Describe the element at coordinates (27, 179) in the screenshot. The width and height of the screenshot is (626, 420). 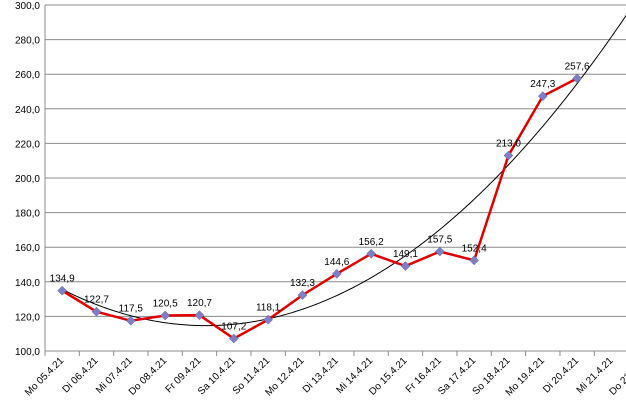
I see `y-tick-label: 200,0` at that location.